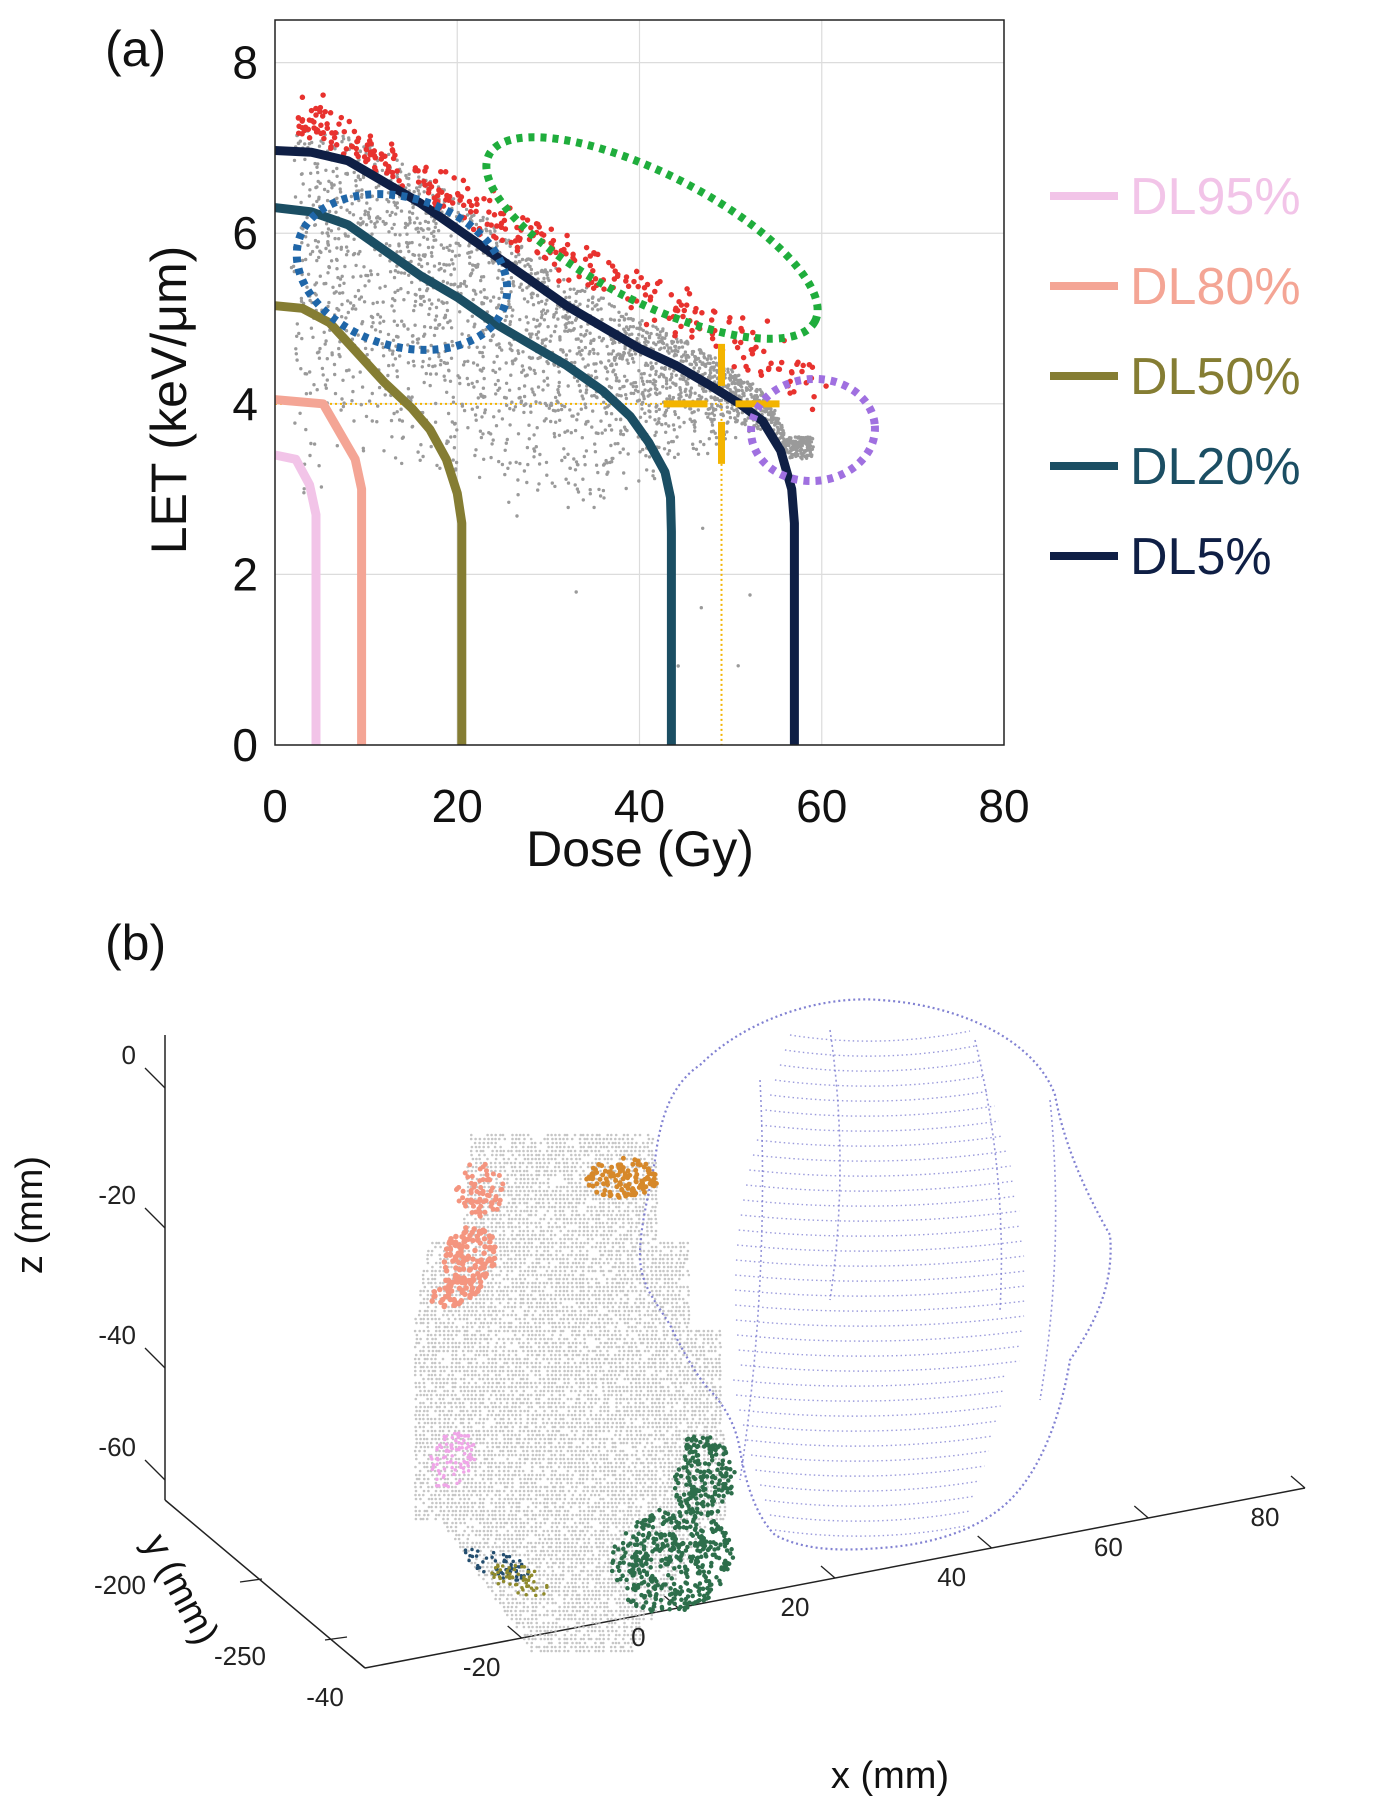  I want to click on z-tick-label-3d: -40, so click(117, 1335).